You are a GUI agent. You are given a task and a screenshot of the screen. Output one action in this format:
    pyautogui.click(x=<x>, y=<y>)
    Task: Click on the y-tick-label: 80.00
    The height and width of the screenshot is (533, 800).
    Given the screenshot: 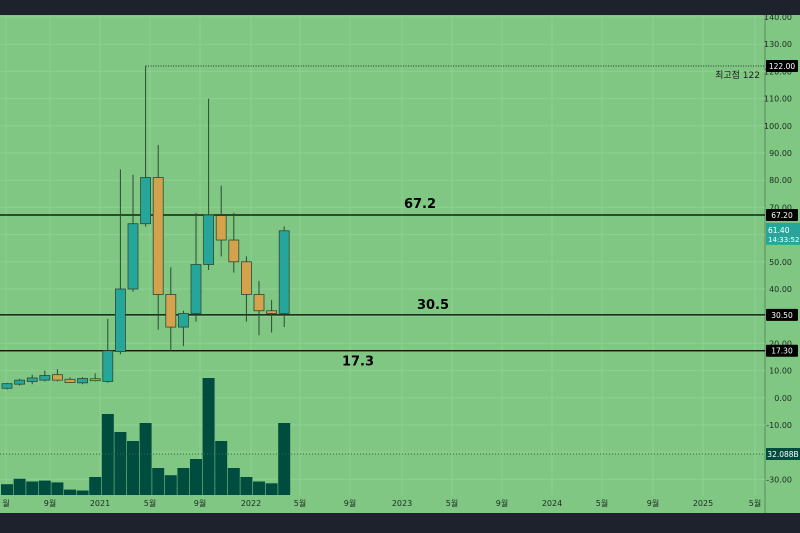 What is the action you would take?
    pyautogui.click(x=780, y=180)
    